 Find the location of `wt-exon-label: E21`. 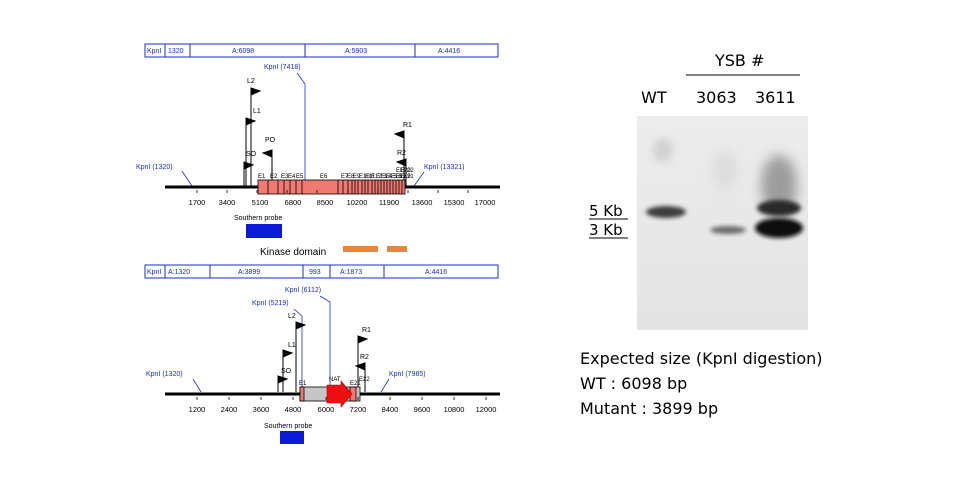

wt-exon-label: E21 is located at coordinates (408, 177).